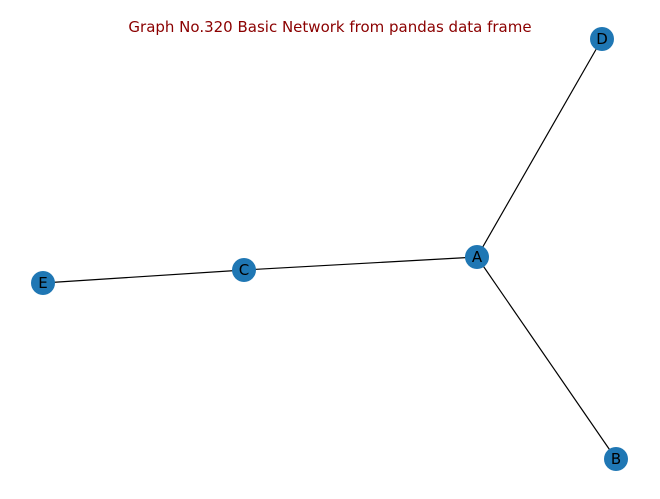 This screenshot has width=660, height=499. I want to click on node-label: D, so click(602, 39).